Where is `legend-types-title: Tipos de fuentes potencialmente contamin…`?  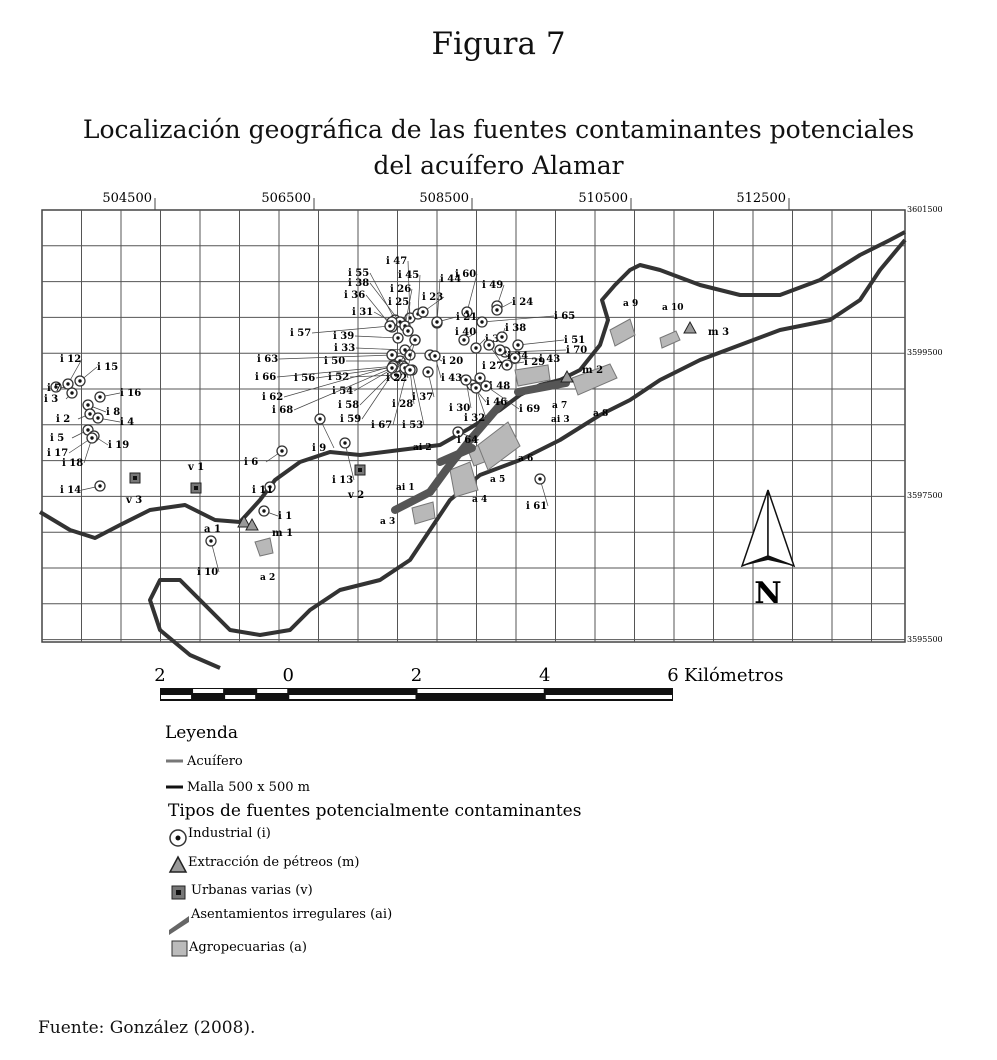
legend-types-title: Tipos de fuentes potencialmente contamin… is located at coordinates (374, 811).